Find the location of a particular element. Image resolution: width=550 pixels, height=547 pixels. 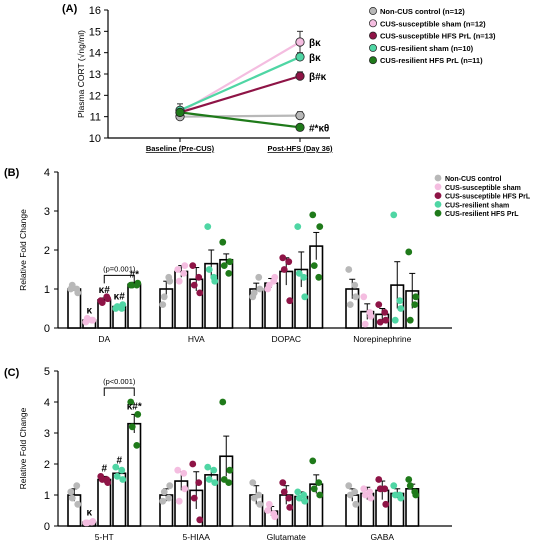

panel-c-significance-label: # is located at coordinates (104, 468).